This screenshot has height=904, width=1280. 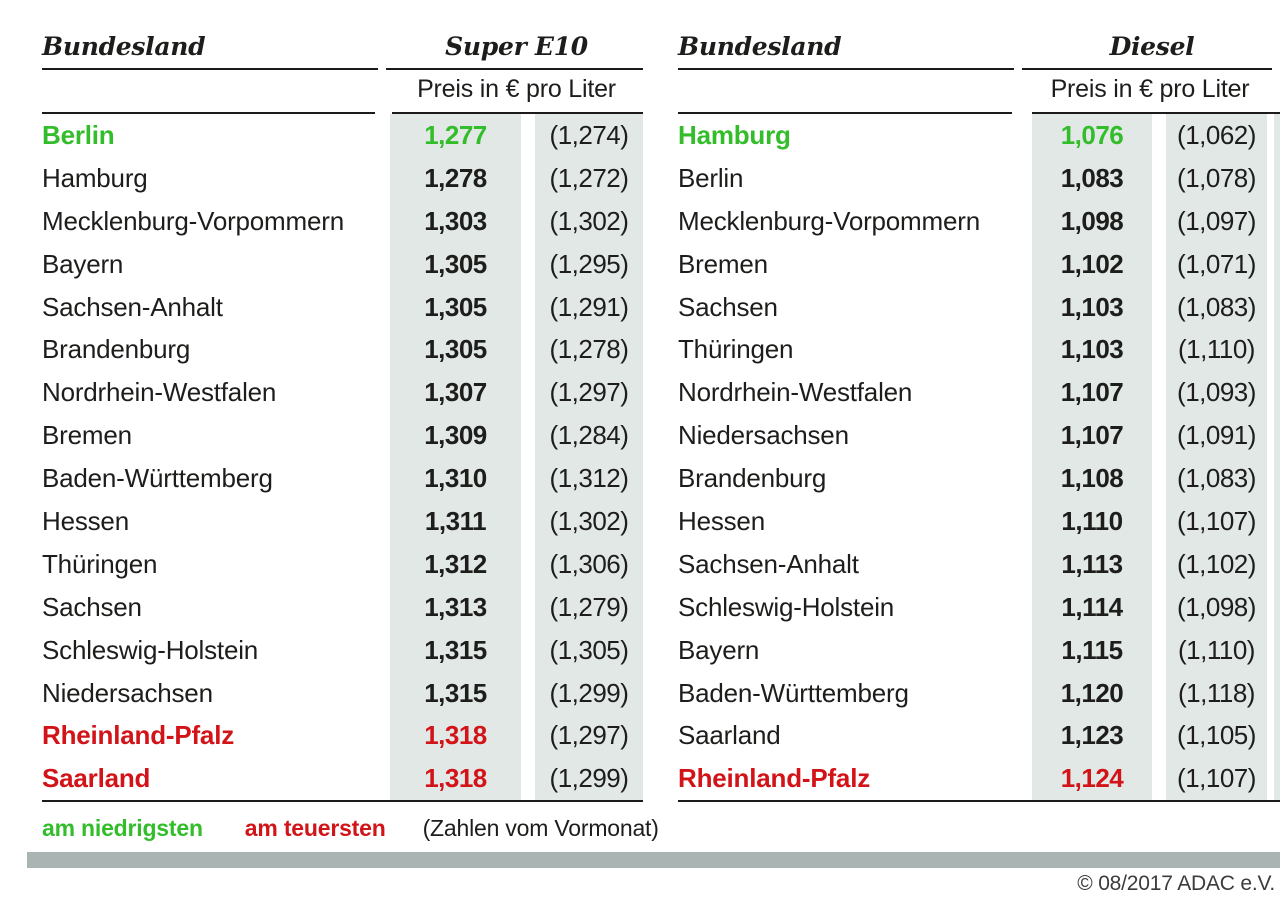 What do you see at coordinates (1216, 736) in the screenshot?
I see `previous-price: (1,105)` at bounding box center [1216, 736].